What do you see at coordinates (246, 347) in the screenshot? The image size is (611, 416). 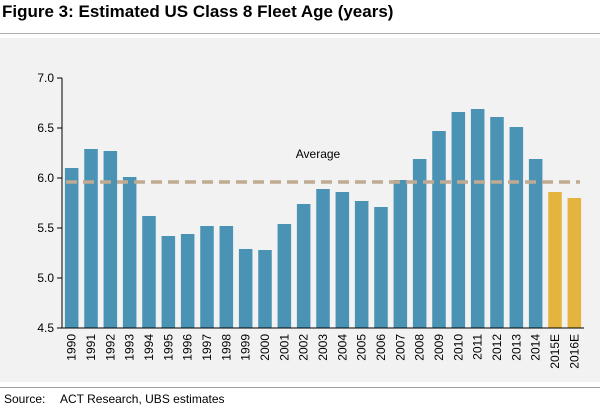 I see `x-tick-label: 1999` at bounding box center [246, 347].